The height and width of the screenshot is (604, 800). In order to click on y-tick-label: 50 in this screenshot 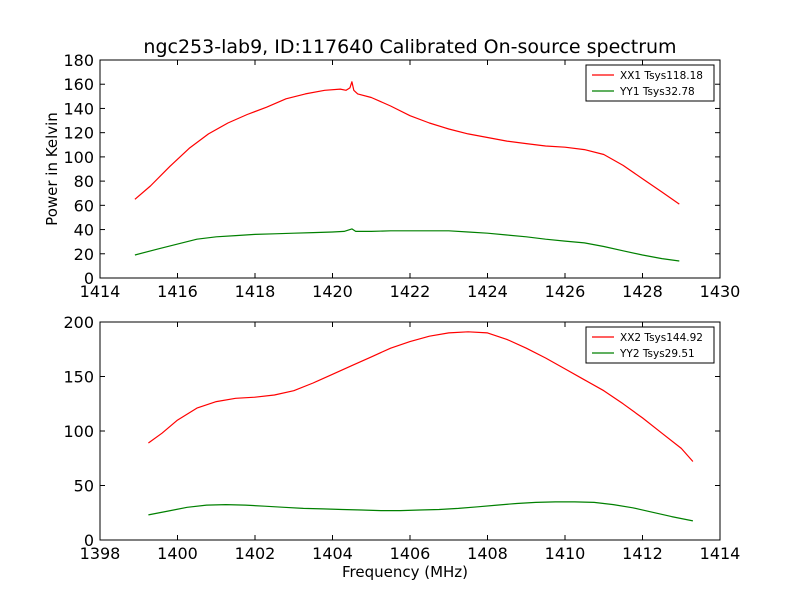, I will do `click(84, 486)`.